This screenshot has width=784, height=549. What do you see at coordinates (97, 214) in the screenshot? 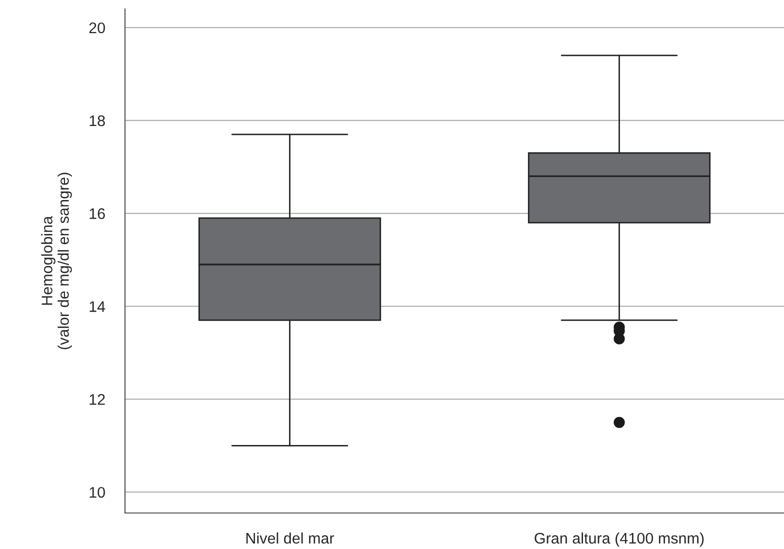
I see `y-tick-label: 16` at bounding box center [97, 214].